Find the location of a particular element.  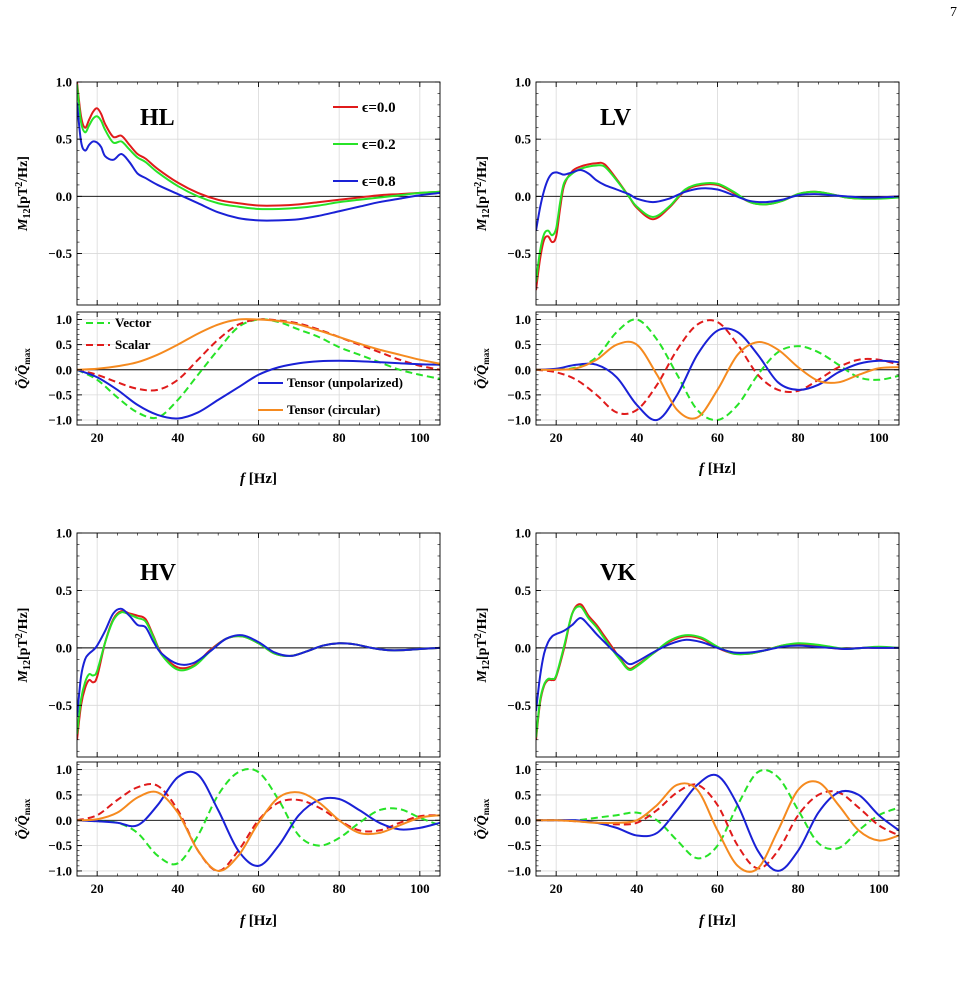

series-line--0-2 is located at coordinates (717, 671).